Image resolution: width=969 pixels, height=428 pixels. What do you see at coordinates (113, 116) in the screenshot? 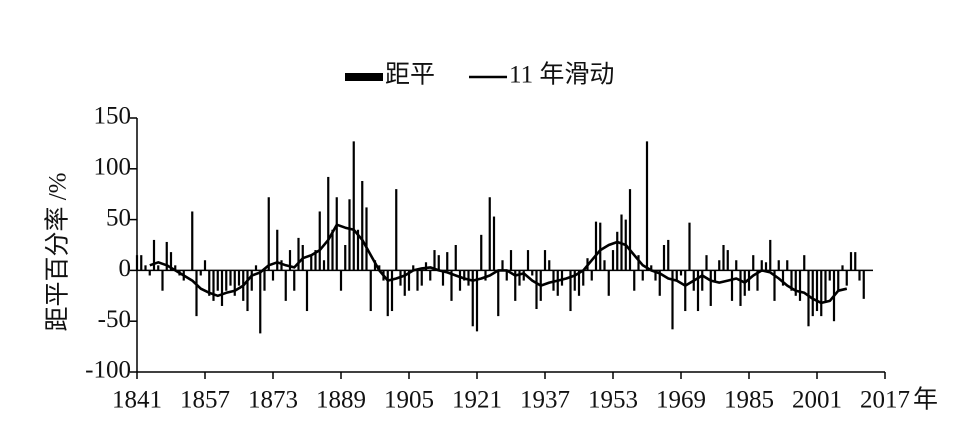
I see `y-tick-label: 150` at bounding box center [113, 116].